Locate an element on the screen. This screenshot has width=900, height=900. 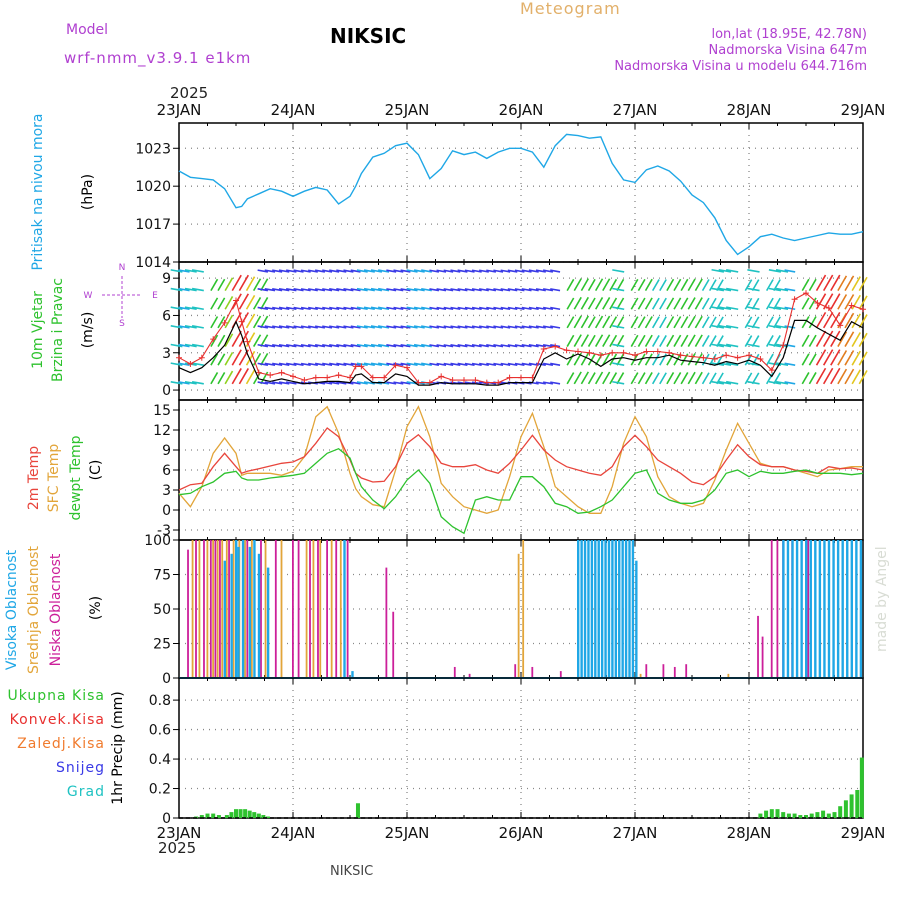
y-tick-label: 15 is located at coordinates (162, 411).